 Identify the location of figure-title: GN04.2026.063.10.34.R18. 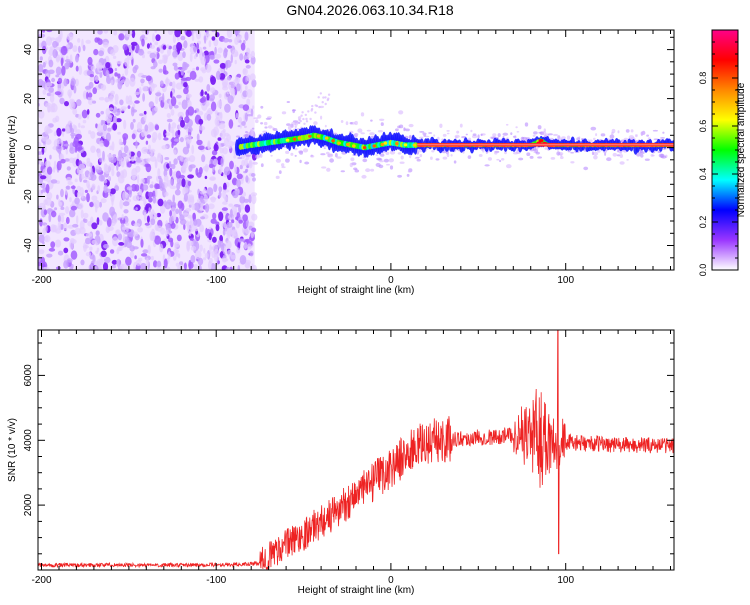
(370, 10).